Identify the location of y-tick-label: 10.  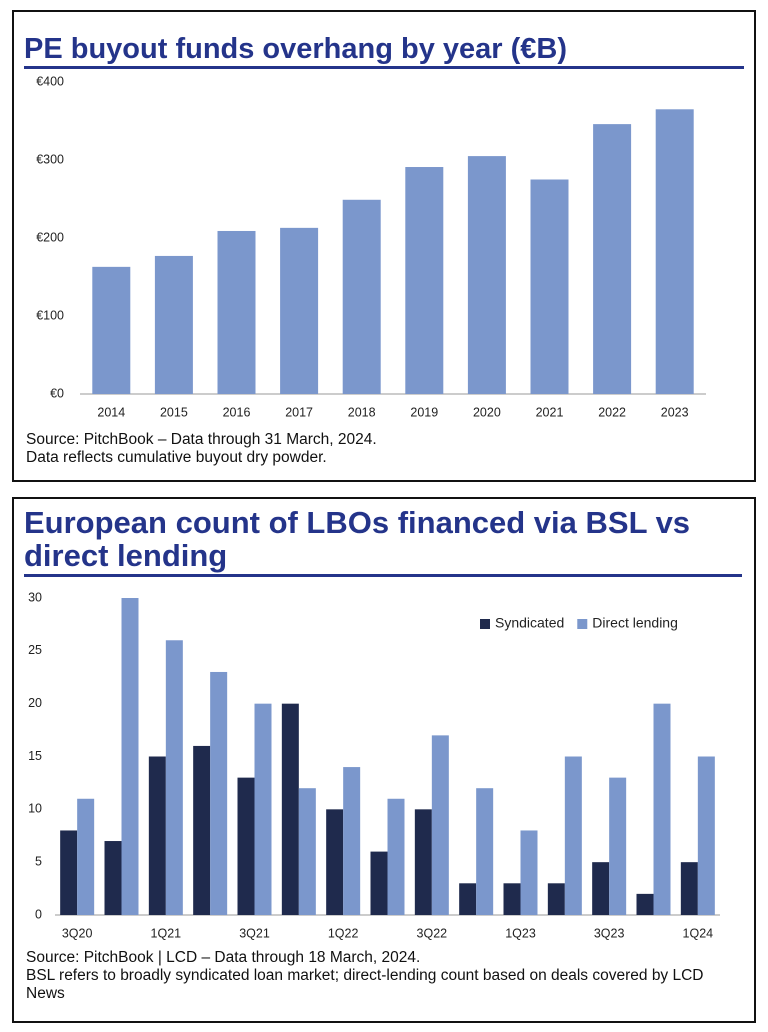
(35, 809).